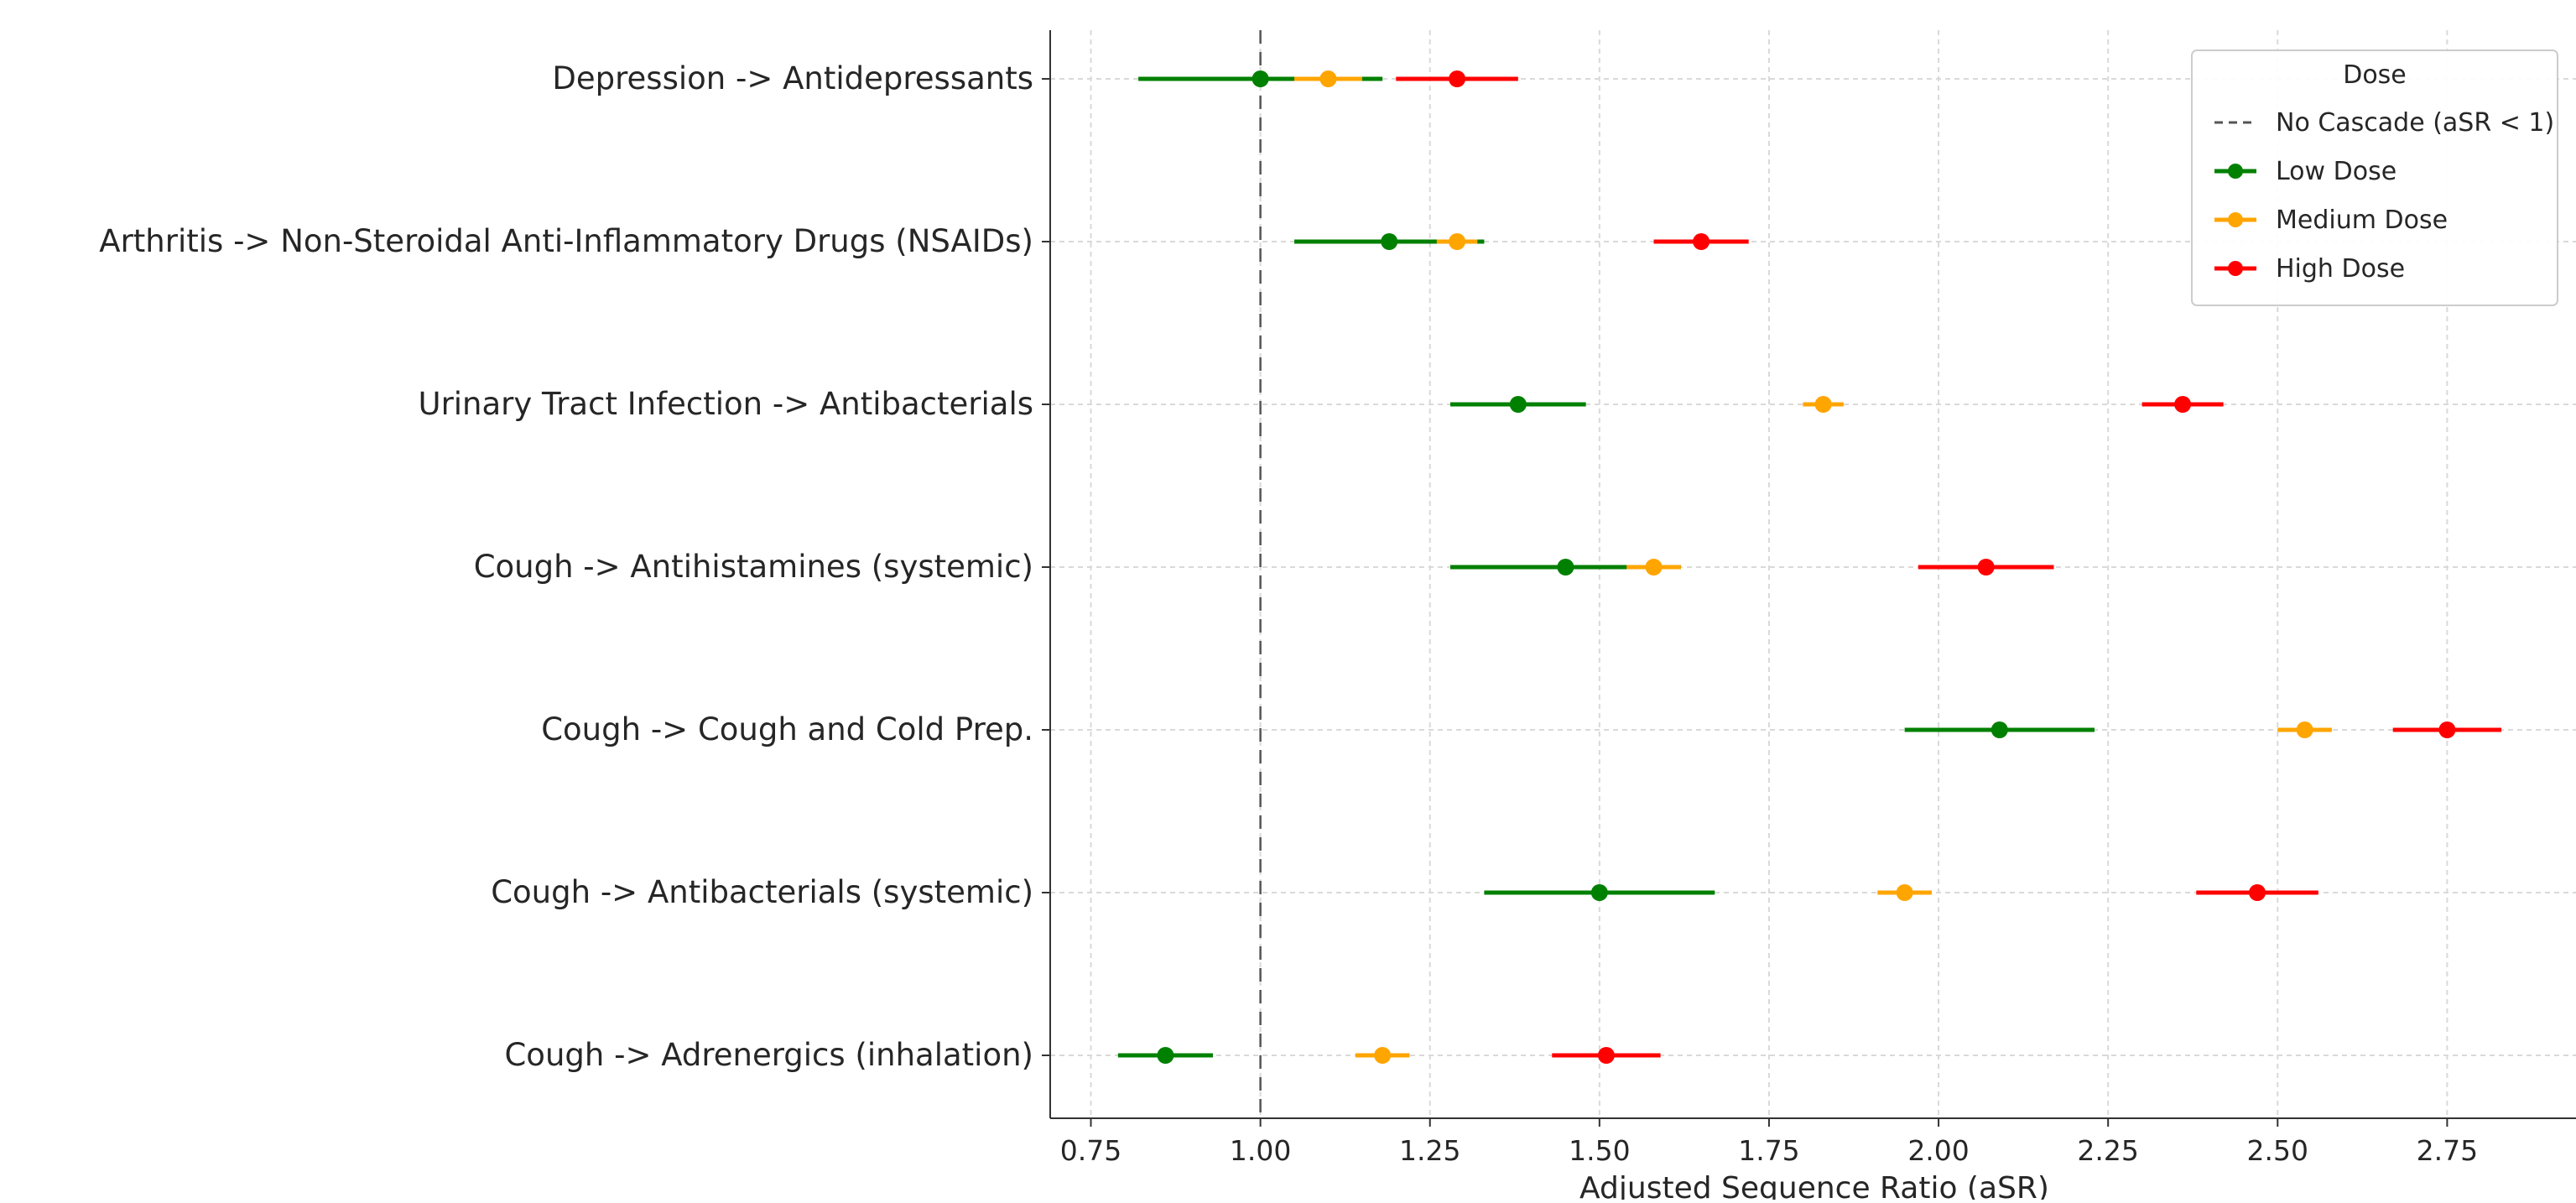 The width and height of the screenshot is (2576, 1203). What do you see at coordinates (1768, 1150) in the screenshot?
I see `x-tick-label: 1.75` at bounding box center [1768, 1150].